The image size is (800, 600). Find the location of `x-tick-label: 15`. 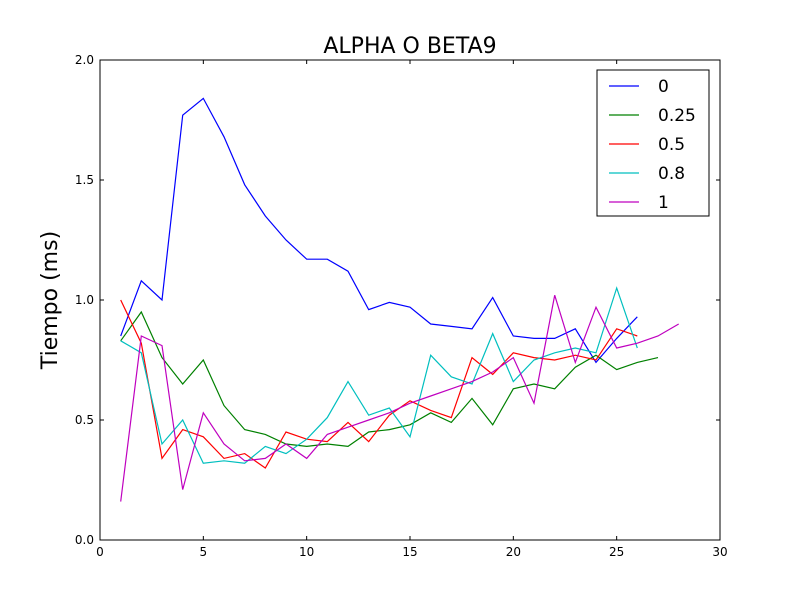

x-tick-label: 15 is located at coordinates (409, 552).